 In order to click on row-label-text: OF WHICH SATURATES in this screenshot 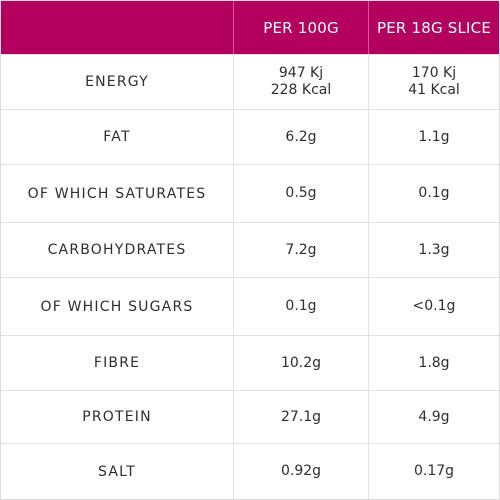, I will do `click(117, 193)`.